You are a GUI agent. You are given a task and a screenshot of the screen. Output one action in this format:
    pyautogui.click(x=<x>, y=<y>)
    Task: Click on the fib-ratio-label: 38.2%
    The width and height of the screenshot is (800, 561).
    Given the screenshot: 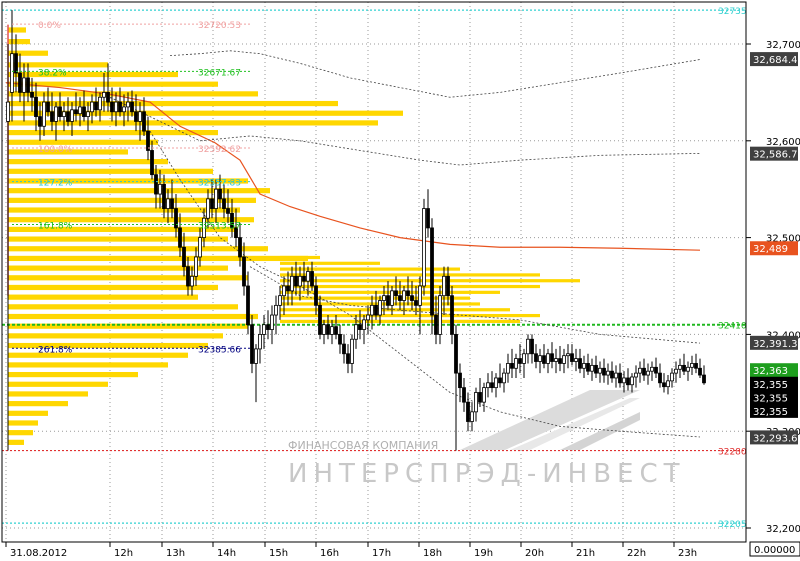 What is the action you would take?
    pyautogui.click(x=52, y=73)
    